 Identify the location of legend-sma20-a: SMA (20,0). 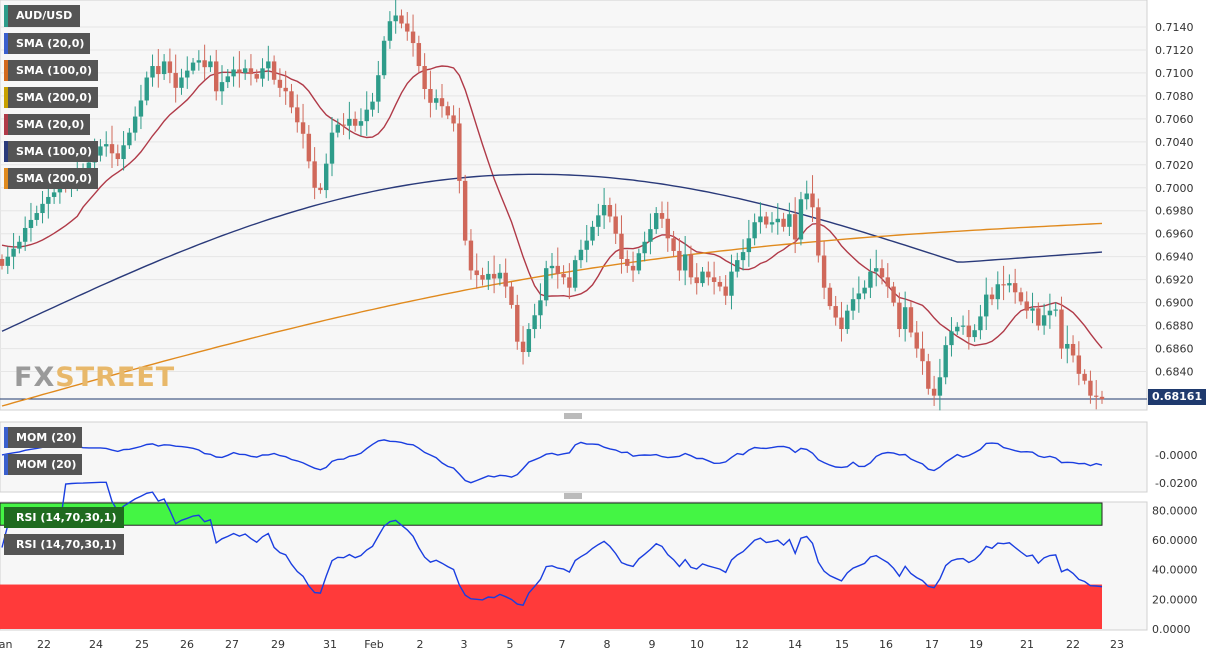
(47, 43).